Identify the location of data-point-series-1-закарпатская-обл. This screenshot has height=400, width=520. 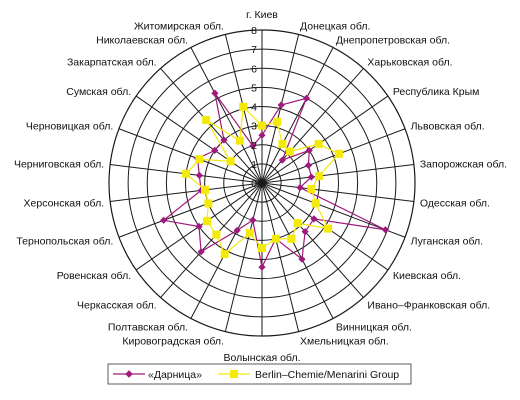
(224, 140).